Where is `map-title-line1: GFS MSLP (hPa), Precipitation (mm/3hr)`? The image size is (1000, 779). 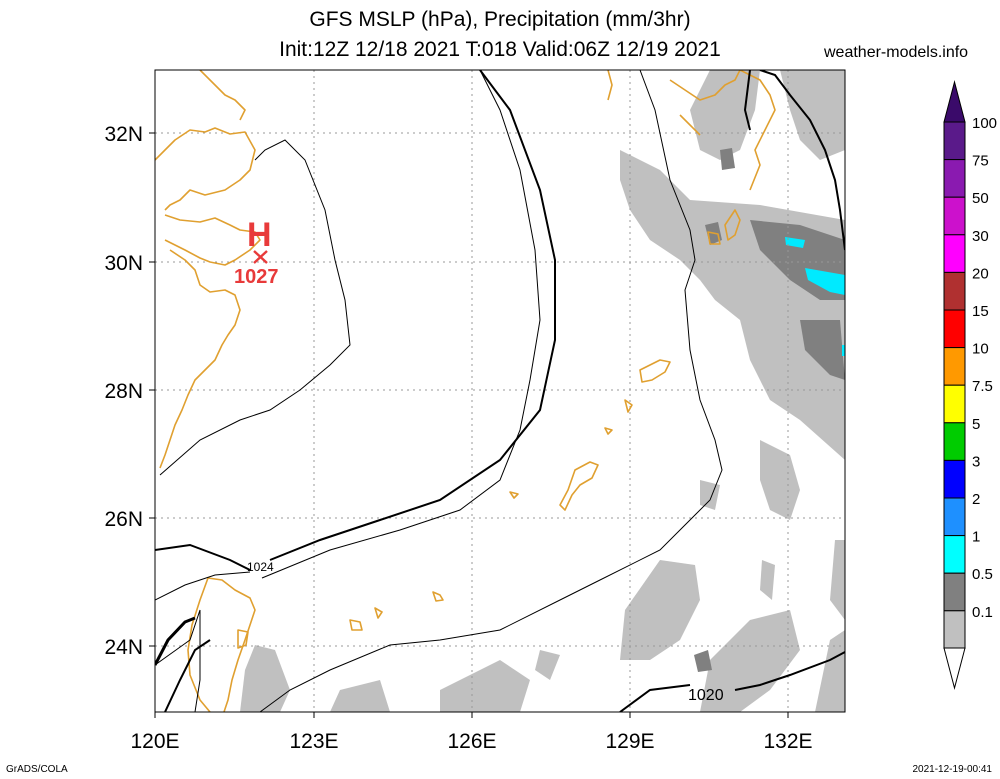
map-title-line1: GFS MSLP (hPa), Precipitation (mm/3hr) is located at coordinates (500, 19).